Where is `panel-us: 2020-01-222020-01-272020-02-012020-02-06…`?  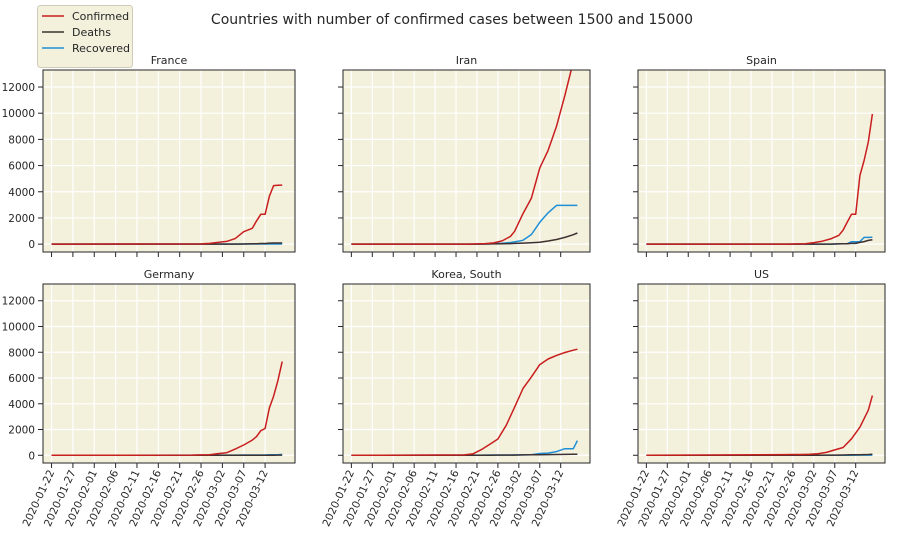
panel-us: 2020-01-222020-01-272020-02-012020-02-06… is located at coordinates (750, 398).